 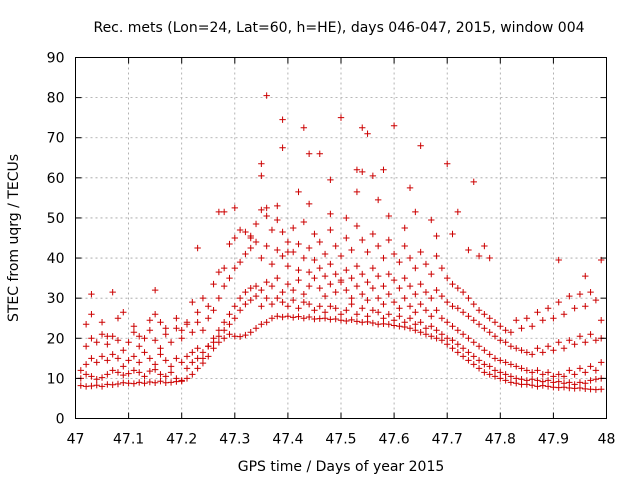 What do you see at coordinates (56, 239) in the screenshot?
I see `y-tick-labels: 0 10 20 30 40 50 60 70 80 90` at bounding box center [56, 239].